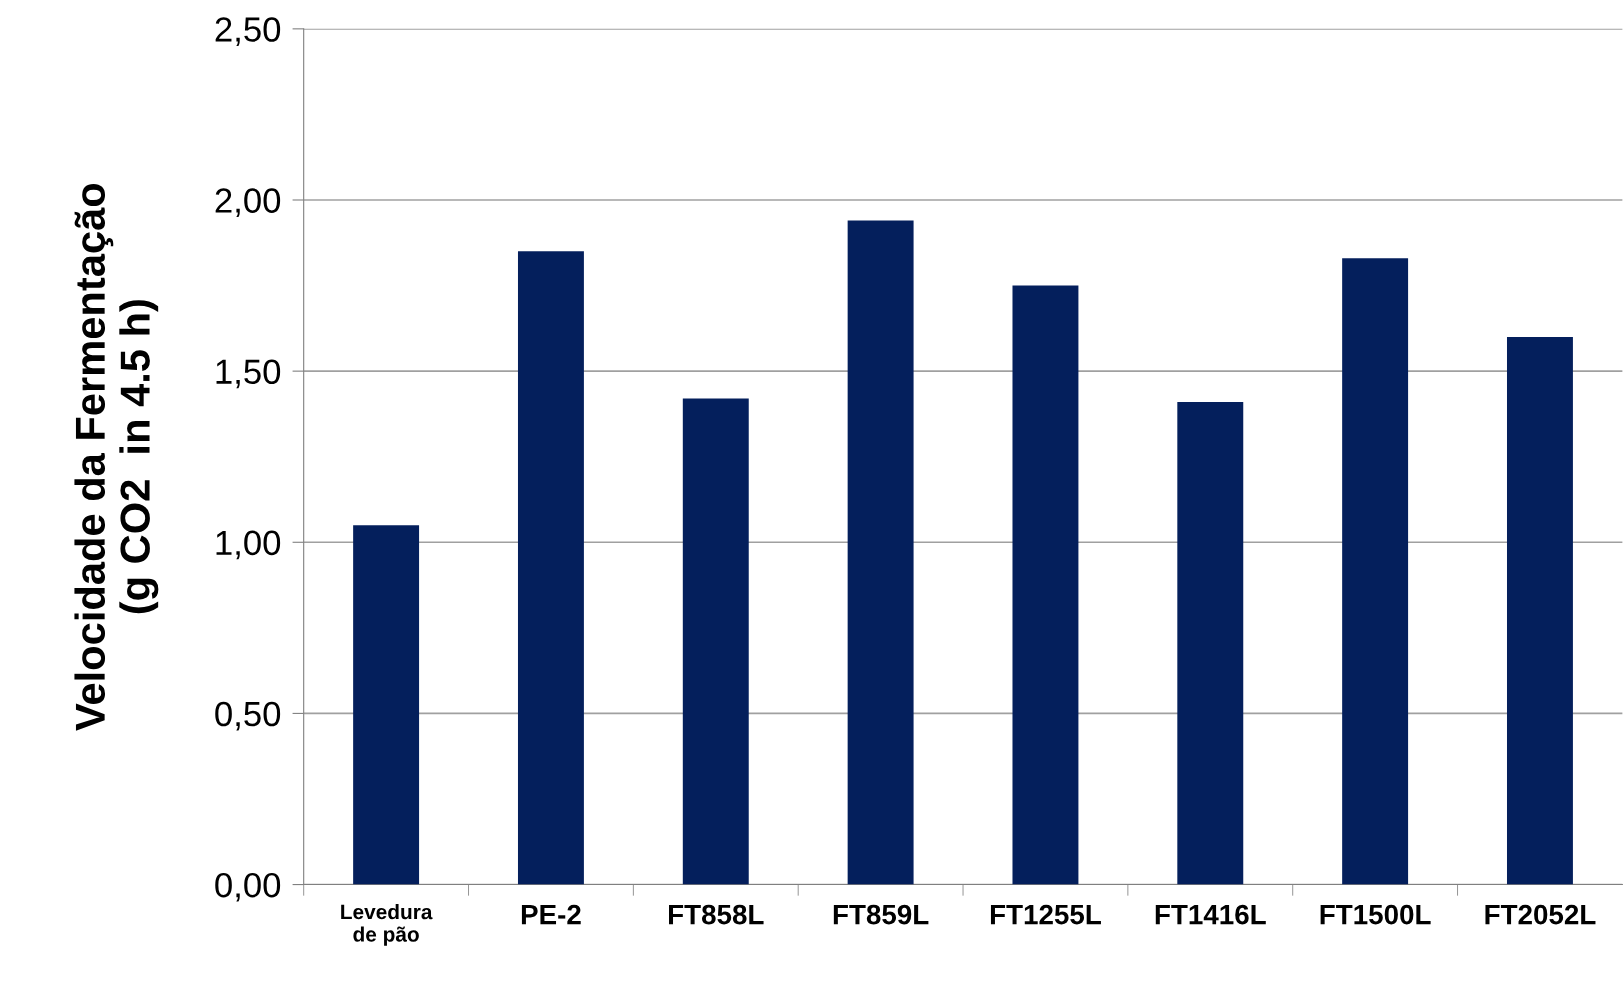  Describe the element at coordinates (551, 914) in the screenshot. I see `x-tick-label: PE-2` at that location.